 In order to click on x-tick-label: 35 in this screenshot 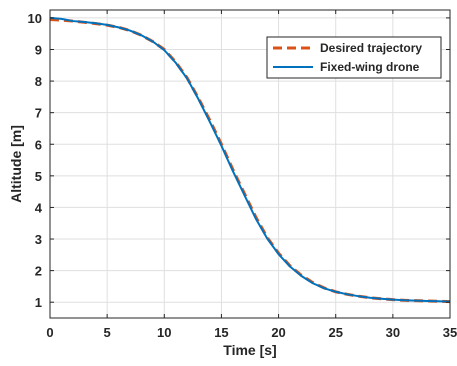, I will do `click(450, 332)`.